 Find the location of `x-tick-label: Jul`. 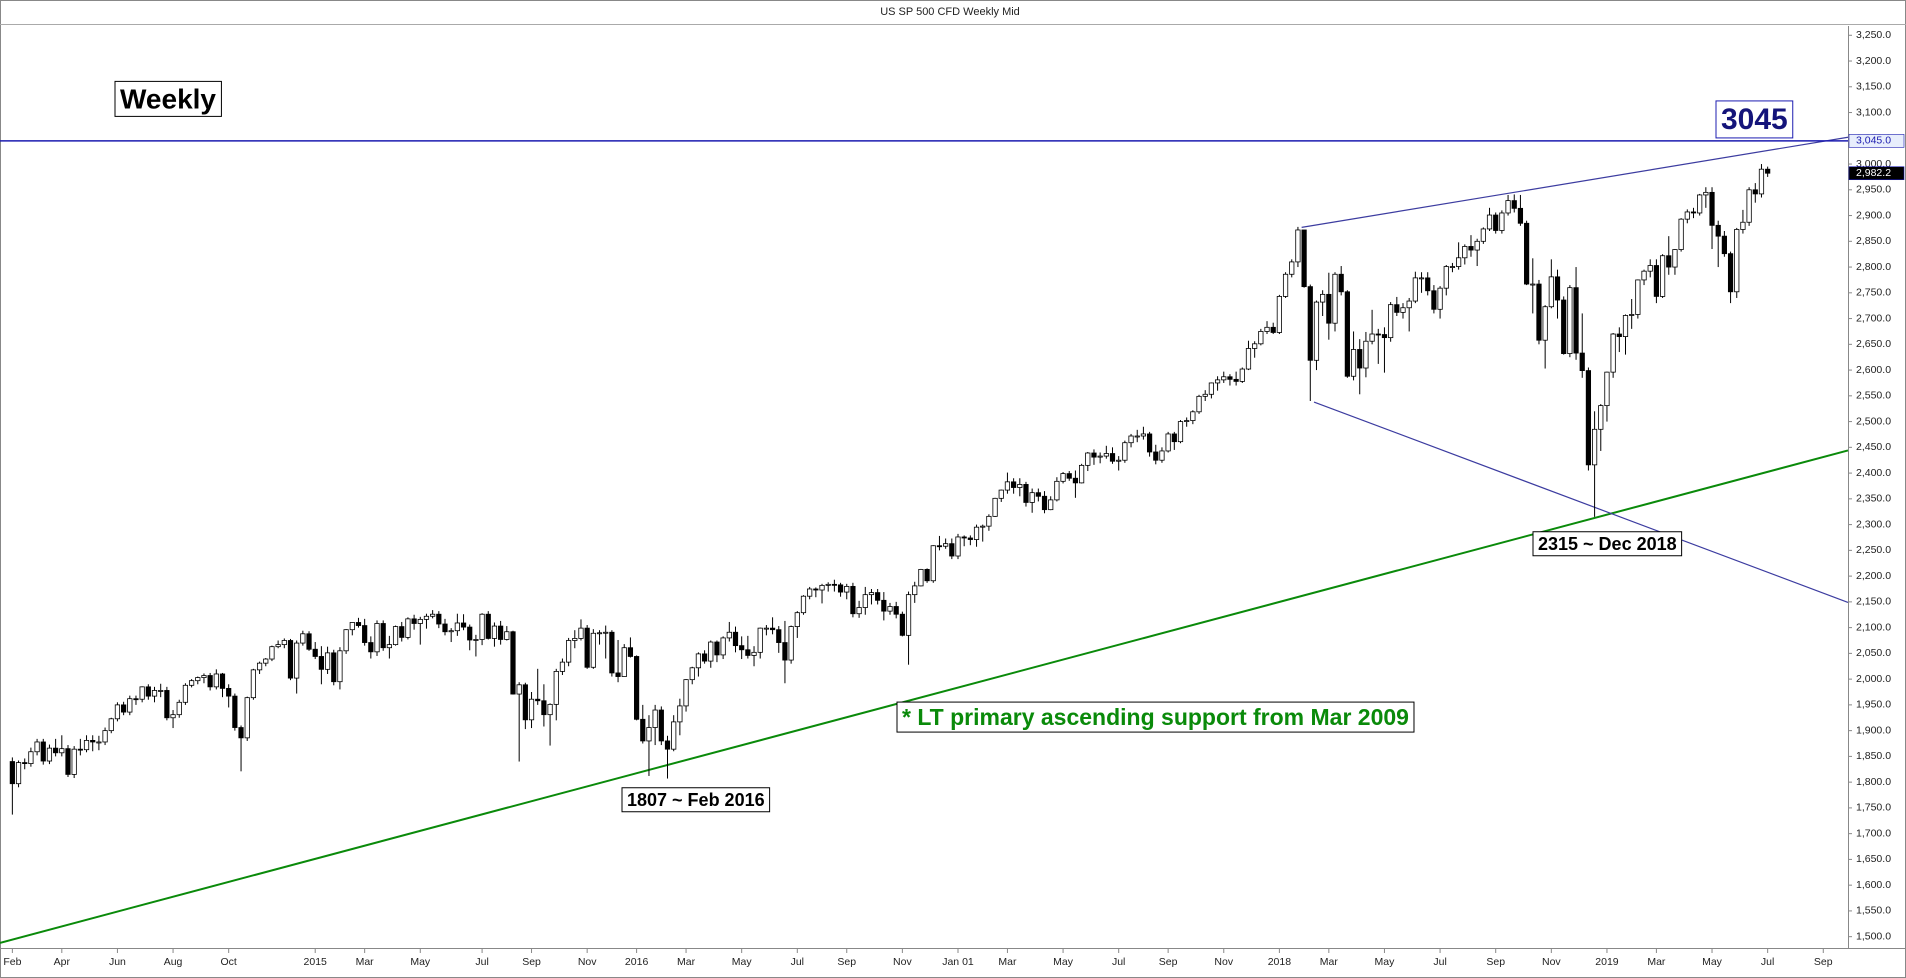

x-tick-label: Jul is located at coordinates (1439, 962).